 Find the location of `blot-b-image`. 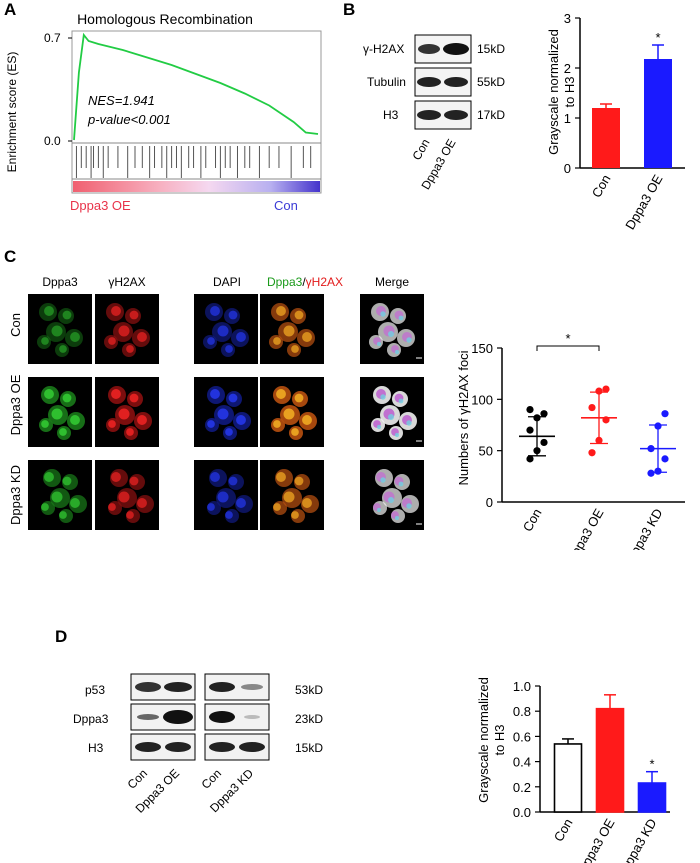

blot-b-image is located at coordinates (443, 82).